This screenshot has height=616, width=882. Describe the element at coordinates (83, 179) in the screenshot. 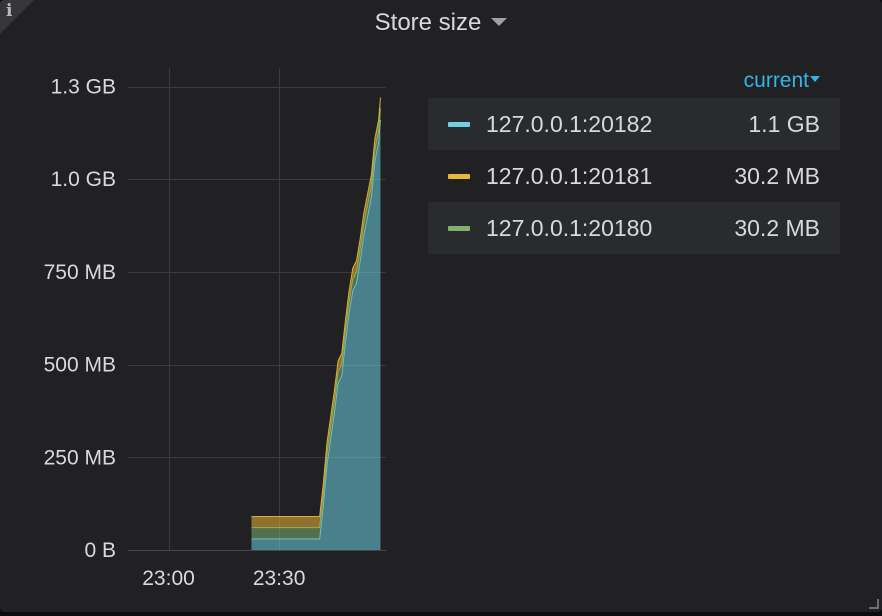

I see `y-tick-label: 1.0 GB` at that location.